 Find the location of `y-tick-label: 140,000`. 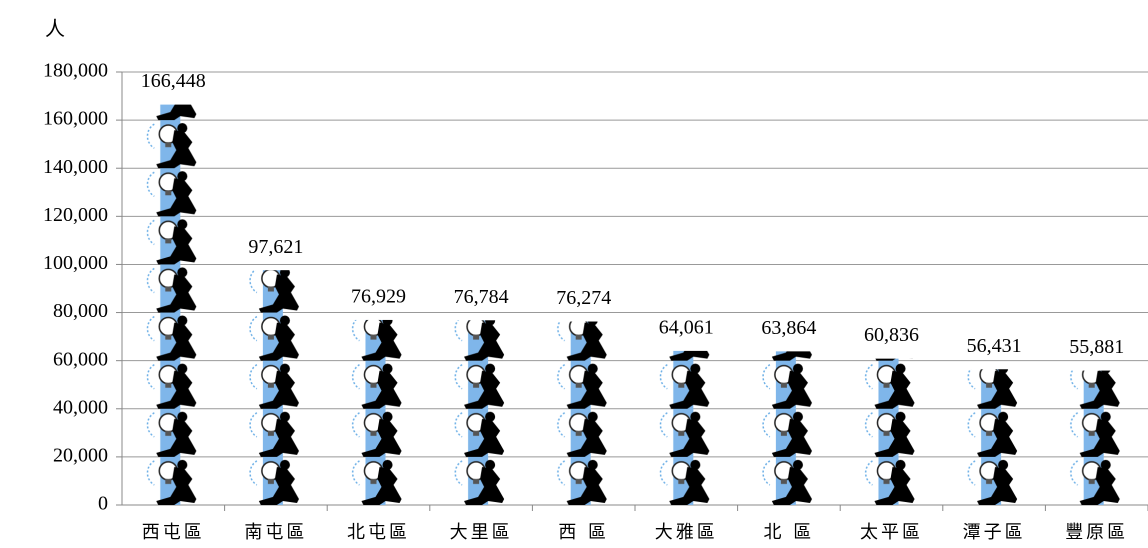

y-tick-label: 140,000 is located at coordinates (75, 167).